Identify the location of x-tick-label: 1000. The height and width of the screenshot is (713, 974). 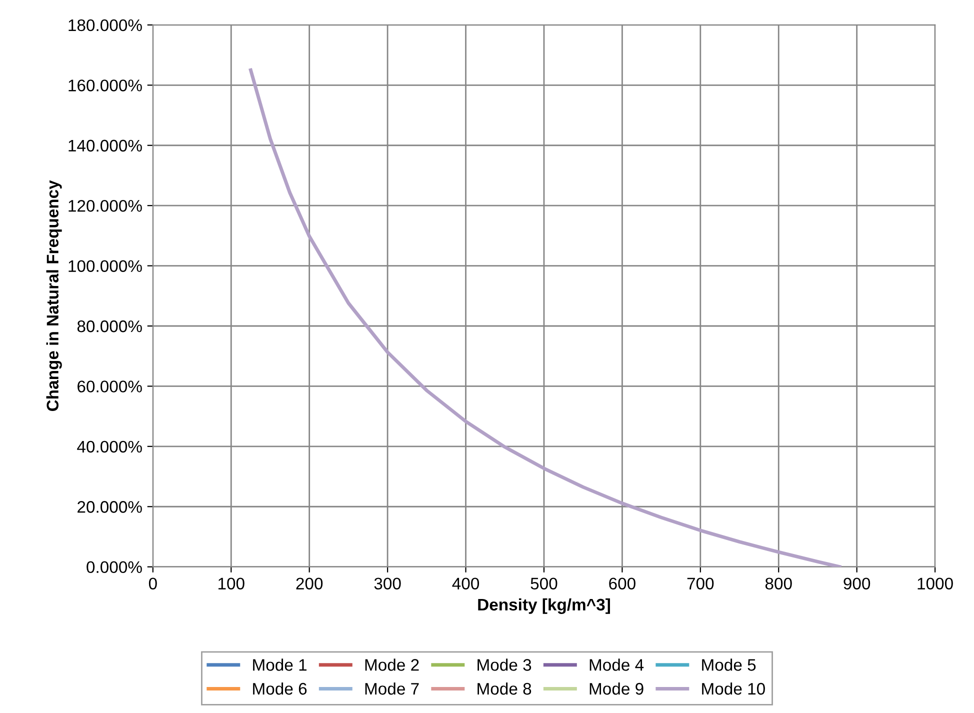
(935, 584).